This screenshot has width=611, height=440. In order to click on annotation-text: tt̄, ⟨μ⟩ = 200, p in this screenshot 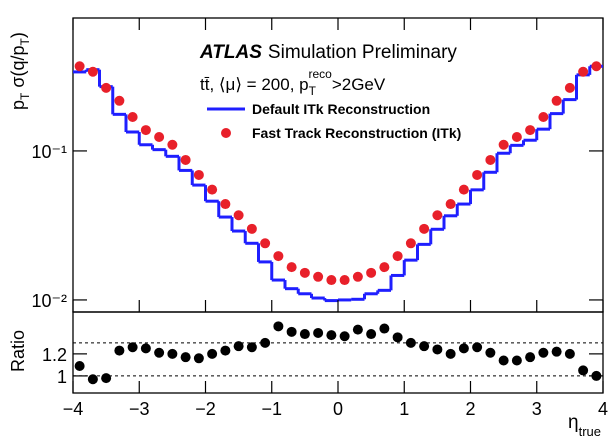, I will do `click(254, 84)`.